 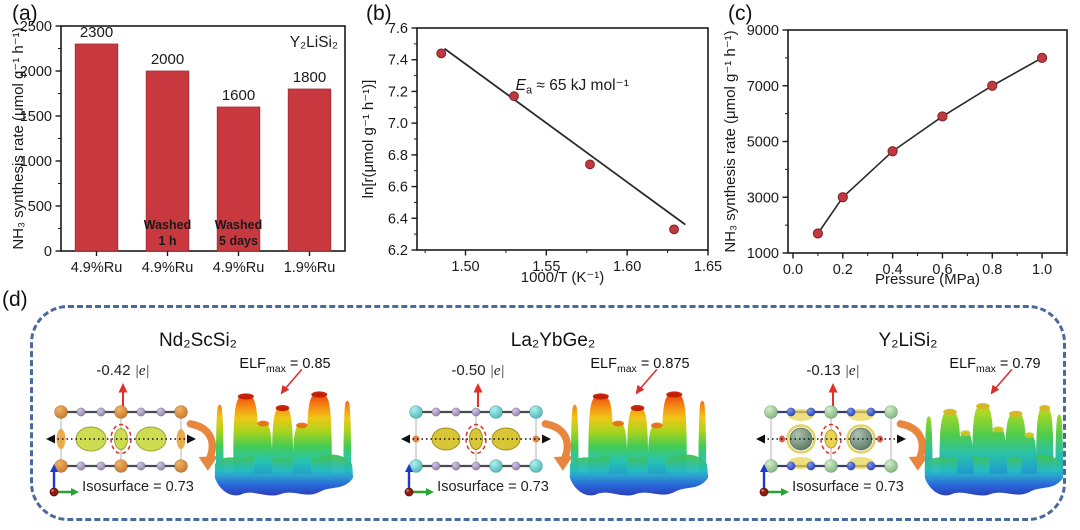 I want to click on y-tick-label: 2500, so click(x=36, y=27).